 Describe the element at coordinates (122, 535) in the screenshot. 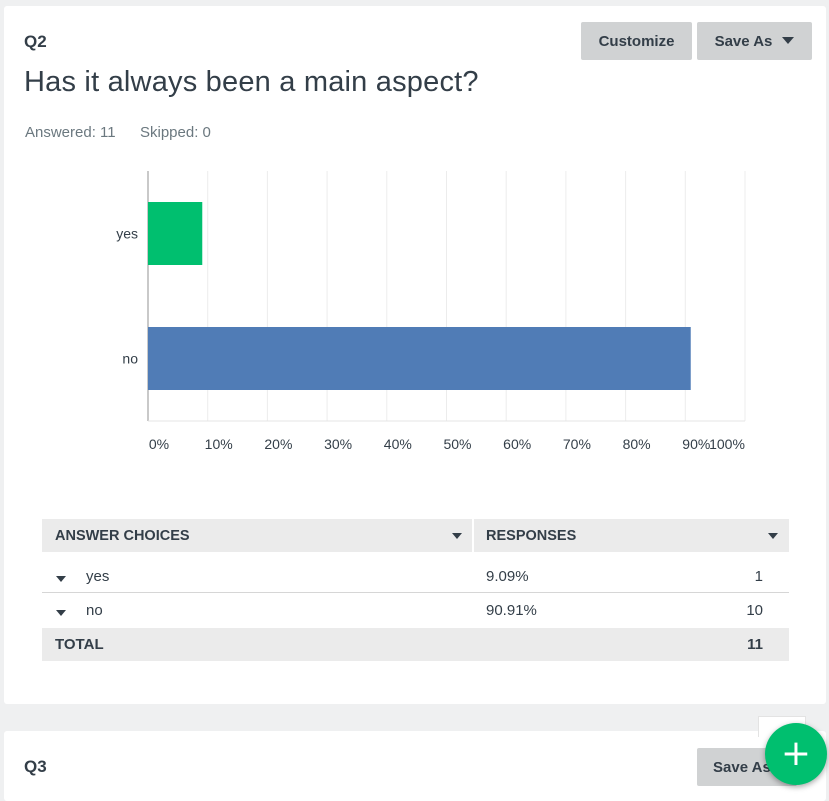

I see `header-answer-choices: ANSWER CHOICES` at that location.